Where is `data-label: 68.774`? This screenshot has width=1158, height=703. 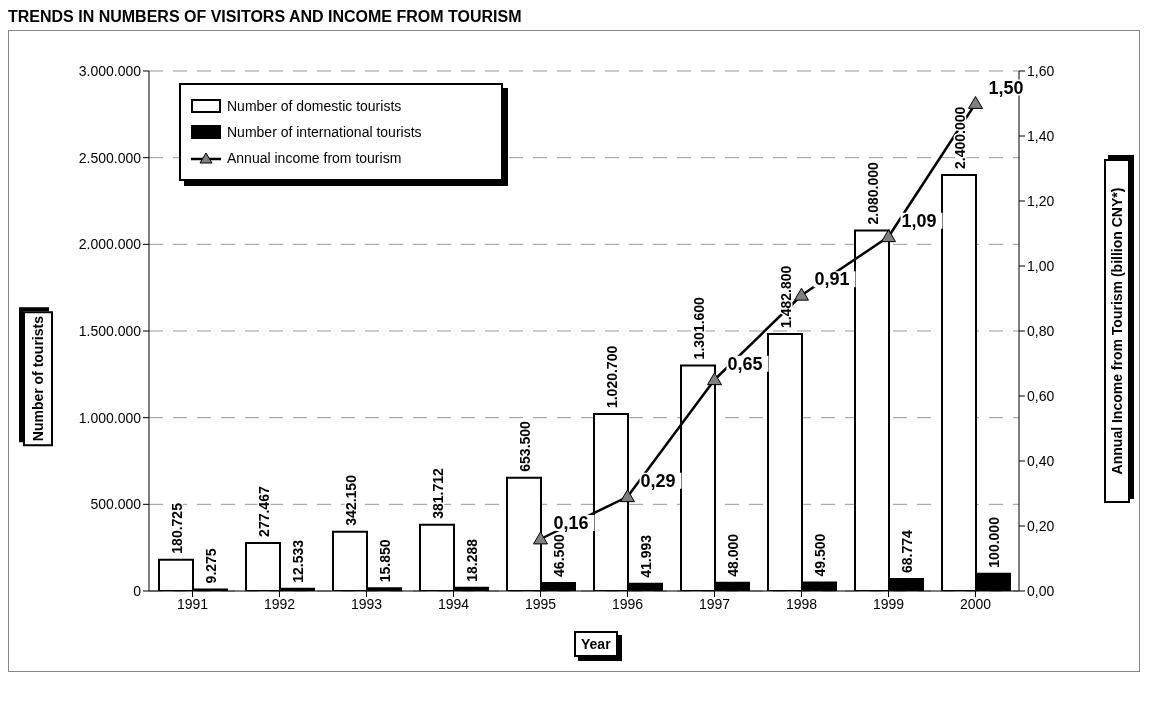
data-label: 68.774 is located at coordinates (907, 552).